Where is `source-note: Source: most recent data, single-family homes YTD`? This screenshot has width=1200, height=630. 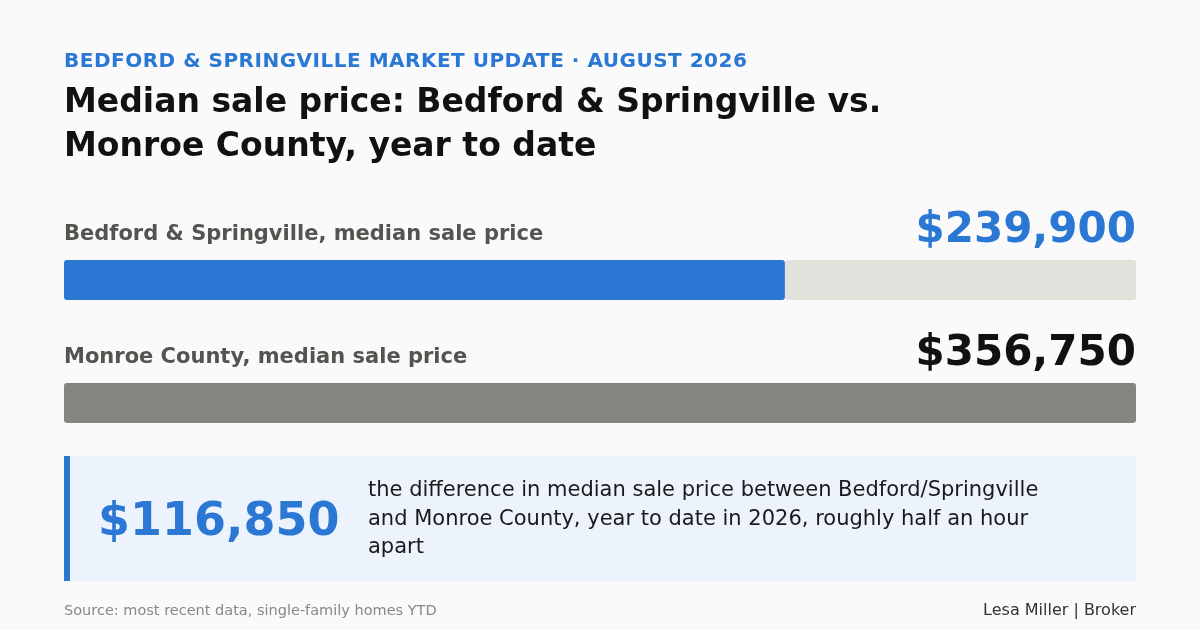 source-note: Source: most recent data, single-family homes YTD is located at coordinates (250, 610).